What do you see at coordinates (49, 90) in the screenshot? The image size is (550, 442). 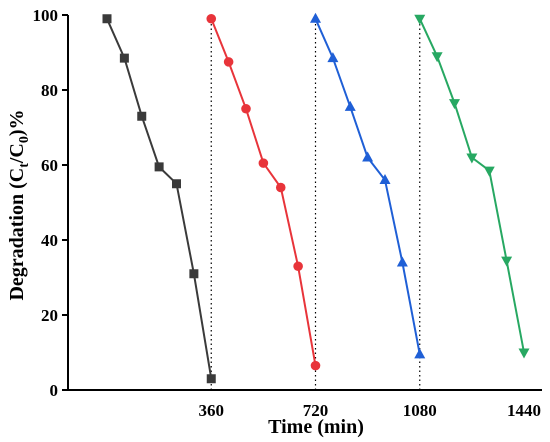 I see `y-tick-label: 80` at bounding box center [49, 90].